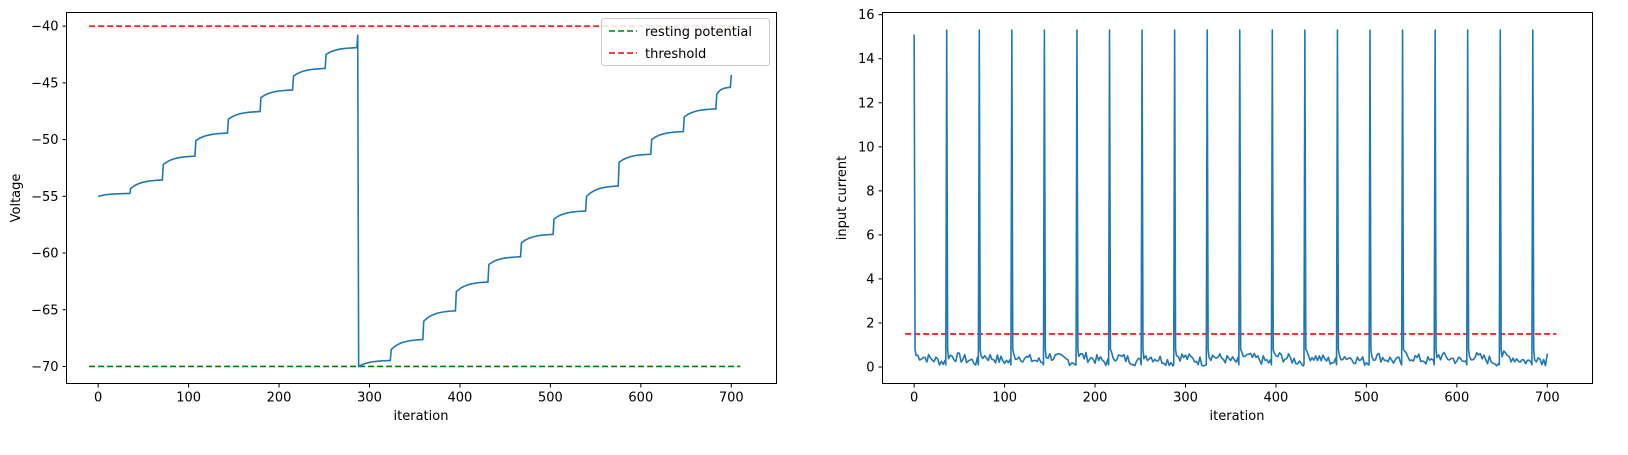 This screenshot has height=455, width=1628. I want to click on current-y-axis-label: input current, so click(842, 198).